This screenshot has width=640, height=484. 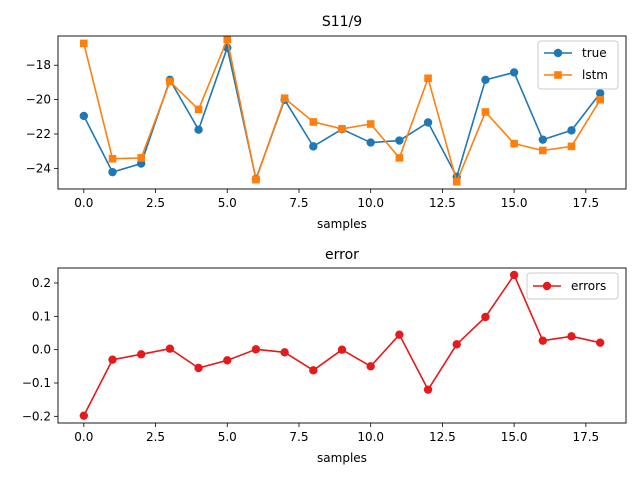 What do you see at coordinates (342, 255) in the screenshot?
I see `bottom-plot-title: error` at bounding box center [342, 255].